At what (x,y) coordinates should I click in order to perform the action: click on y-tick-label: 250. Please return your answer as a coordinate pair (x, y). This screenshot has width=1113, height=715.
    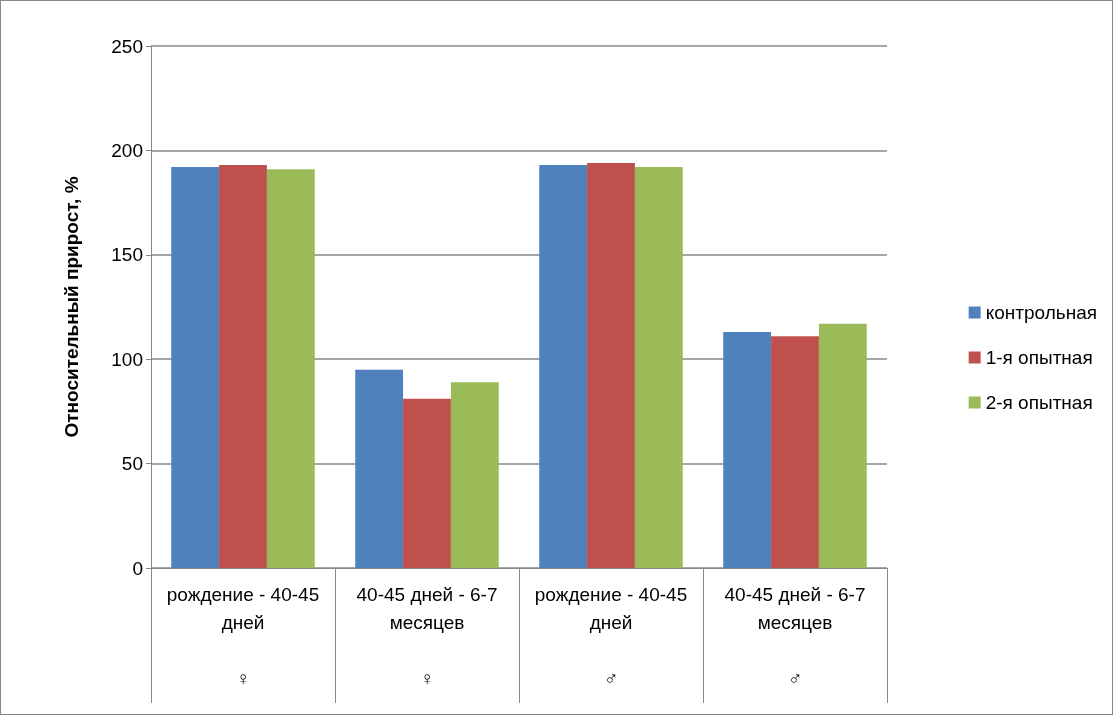
    Looking at the image, I should click on (127, 46).